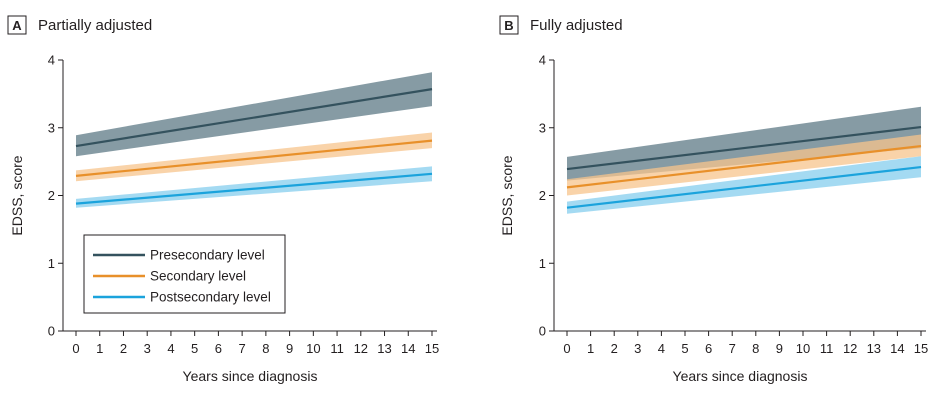 The width and height of the screenshot is (949, 405). Describe the element at coordinates (95, 25) in the screenshot. I see `panel-title: Partially adjusted` at that location.